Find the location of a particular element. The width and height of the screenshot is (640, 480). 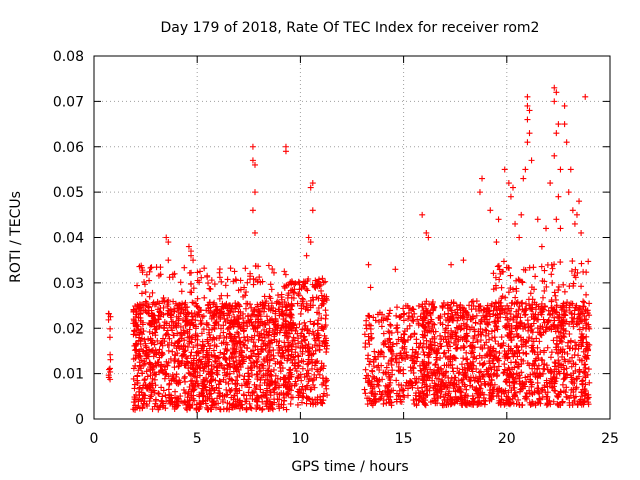

y-tick-label: 0.08 is located at coordinates (68, 57).